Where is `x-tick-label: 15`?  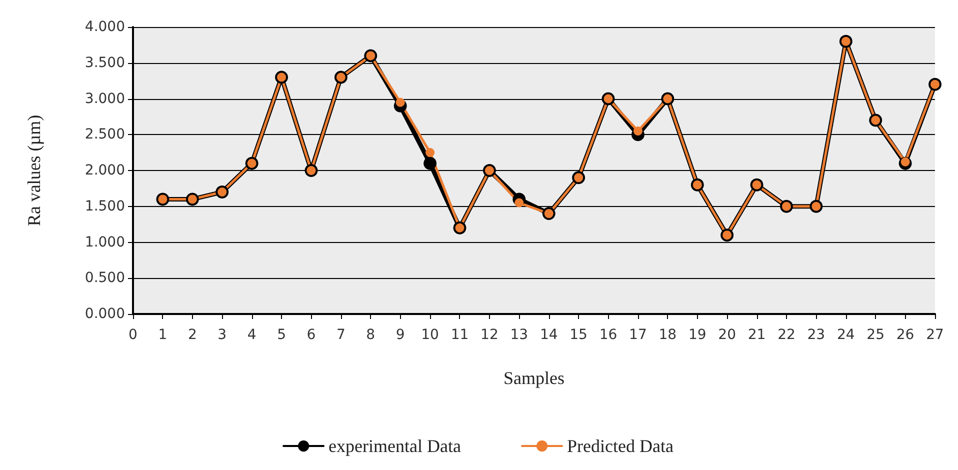
x-tick-label: 15 is located at coordinates (579, 335).